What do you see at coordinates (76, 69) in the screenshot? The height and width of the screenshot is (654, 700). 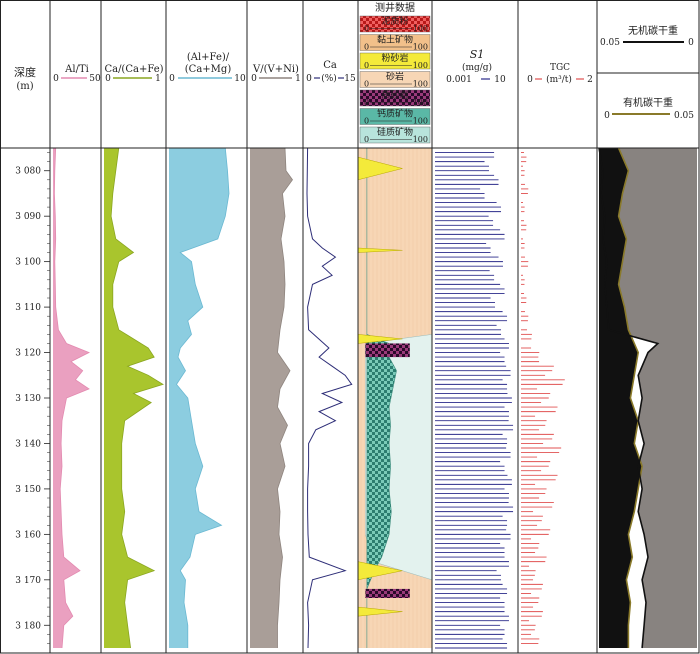 I see `track-alti-label: Al/Ti` at bounding box center [76, 69].